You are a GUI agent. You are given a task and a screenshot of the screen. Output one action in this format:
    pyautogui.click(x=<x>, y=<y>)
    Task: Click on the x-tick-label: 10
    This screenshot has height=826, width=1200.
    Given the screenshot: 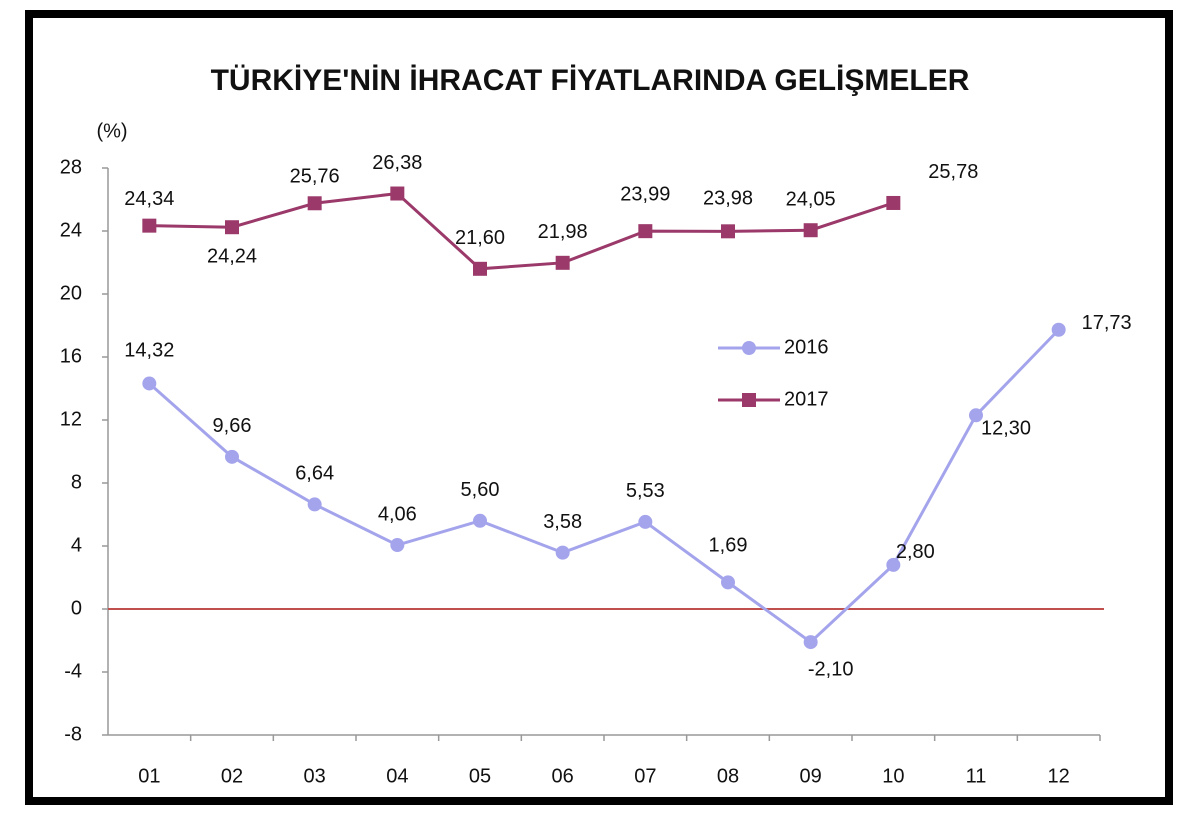 What is the action you would take?
    pyautogui.click(x=893, y=776)
    